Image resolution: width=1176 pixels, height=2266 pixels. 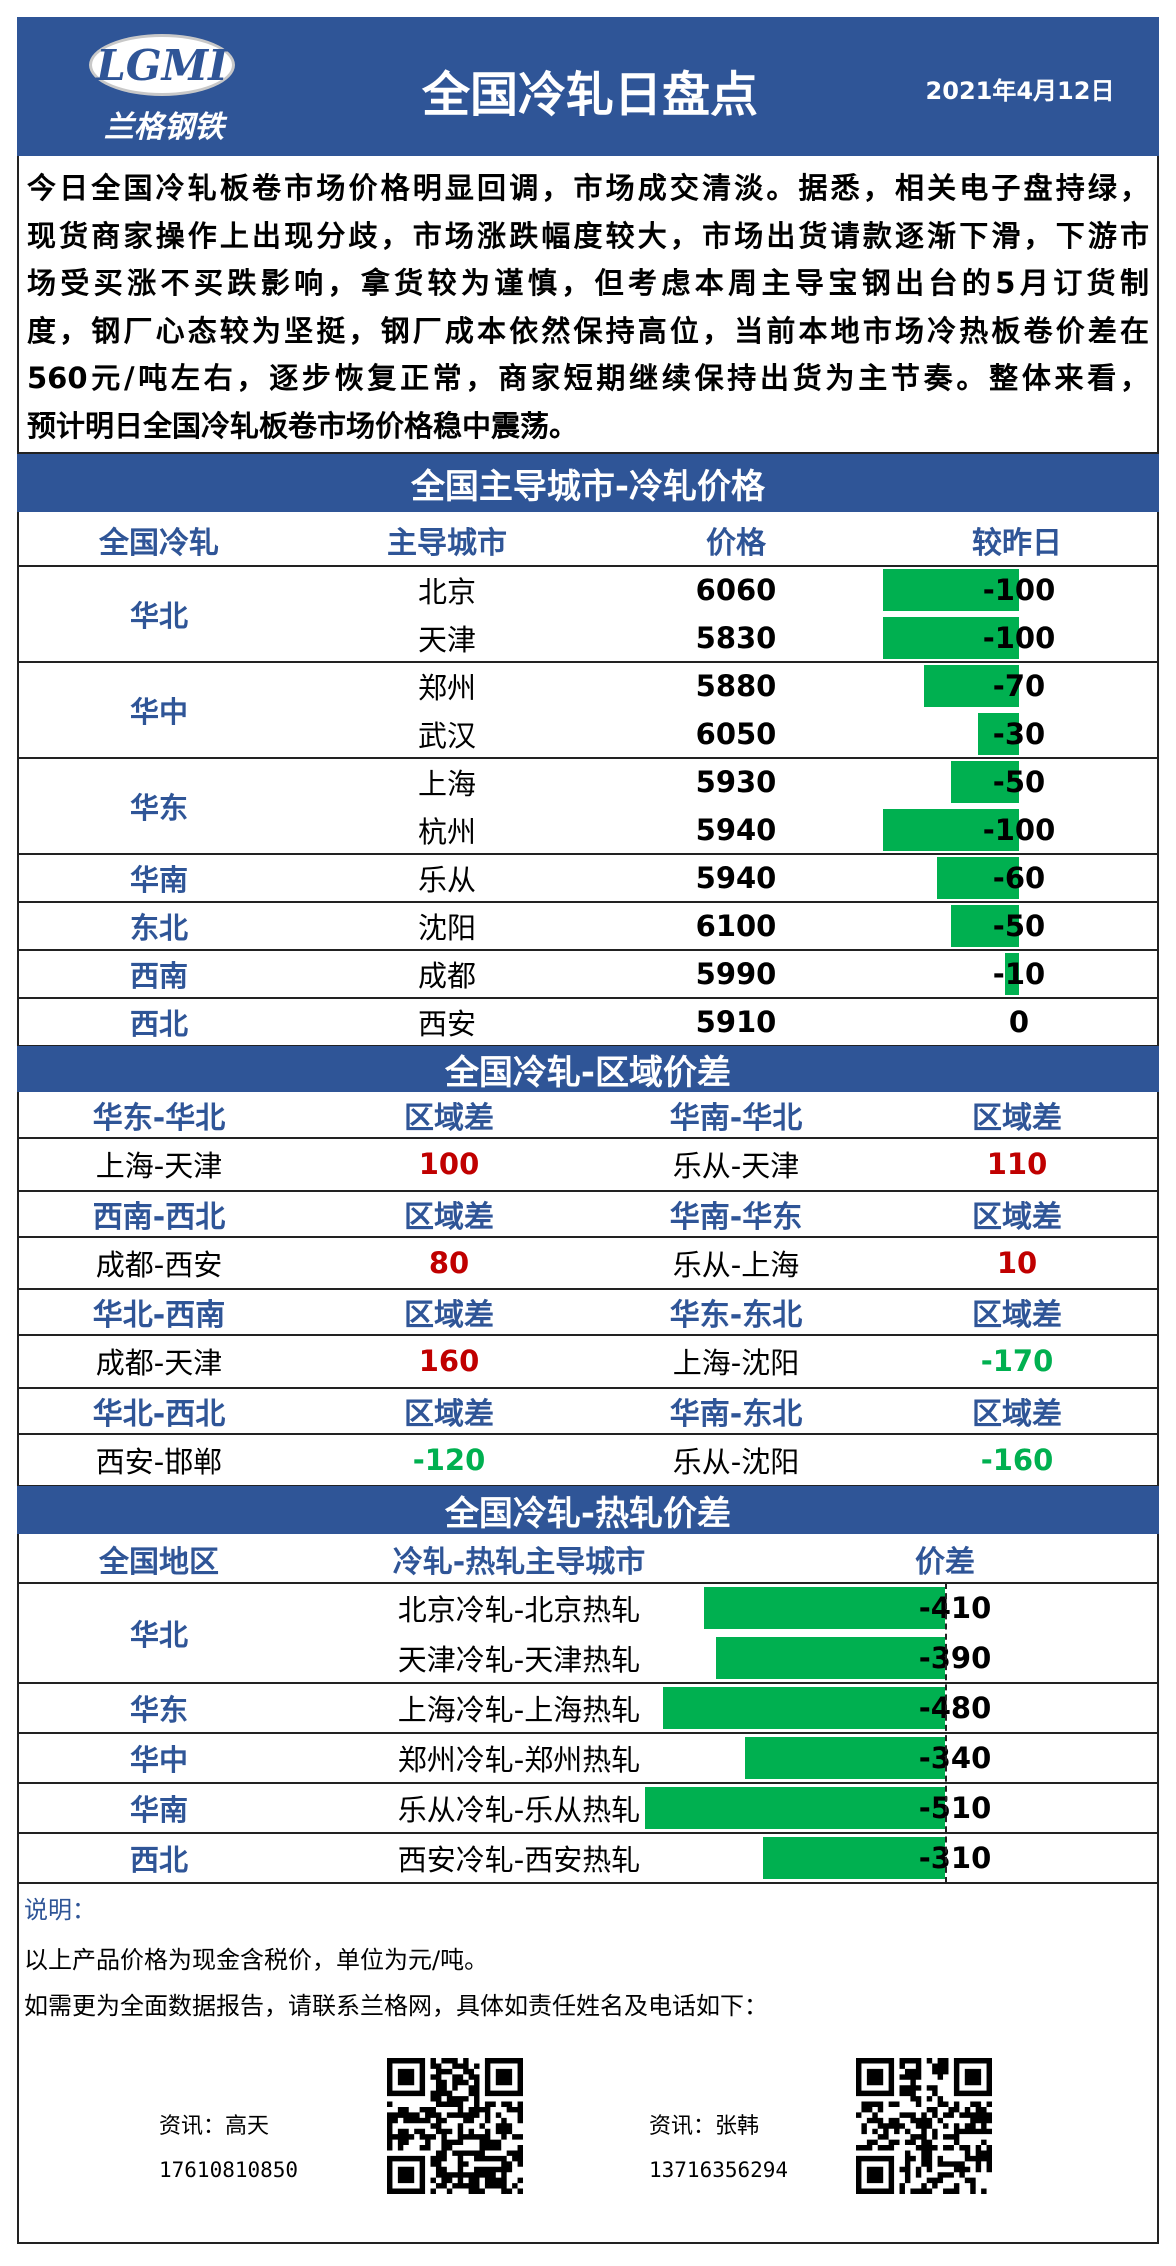 I want to click on summary-line: 今日全国冷轧板卷市场价格明显回调，市场成交清淡。据悉，相关电子盘持绿，, so click(x=588, y=188).